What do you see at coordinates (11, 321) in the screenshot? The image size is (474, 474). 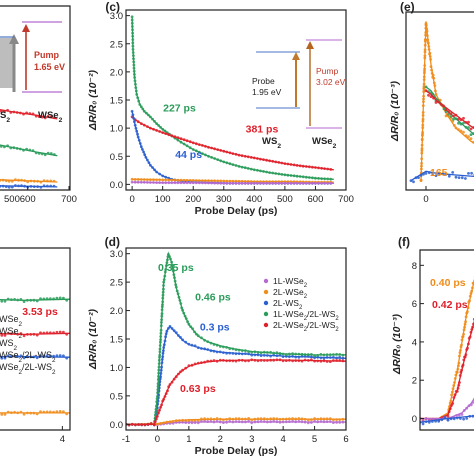 I see `legend-entry: 1L-WSe2` at bounding box center [11, 321].